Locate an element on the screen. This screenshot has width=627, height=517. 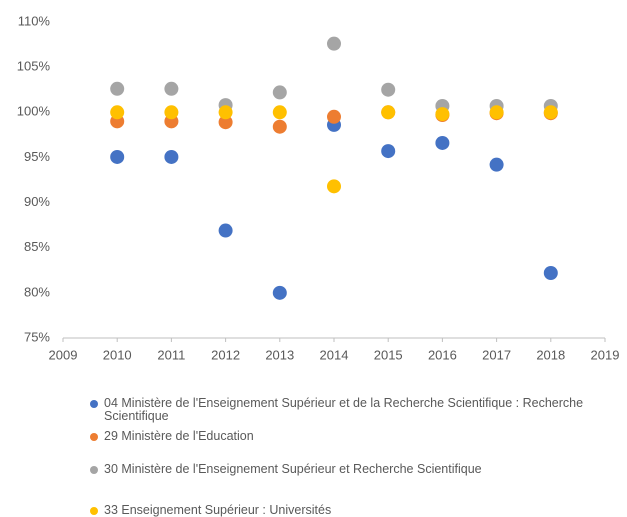
y-tick-label: 90% is located at coordinates (37, 201).